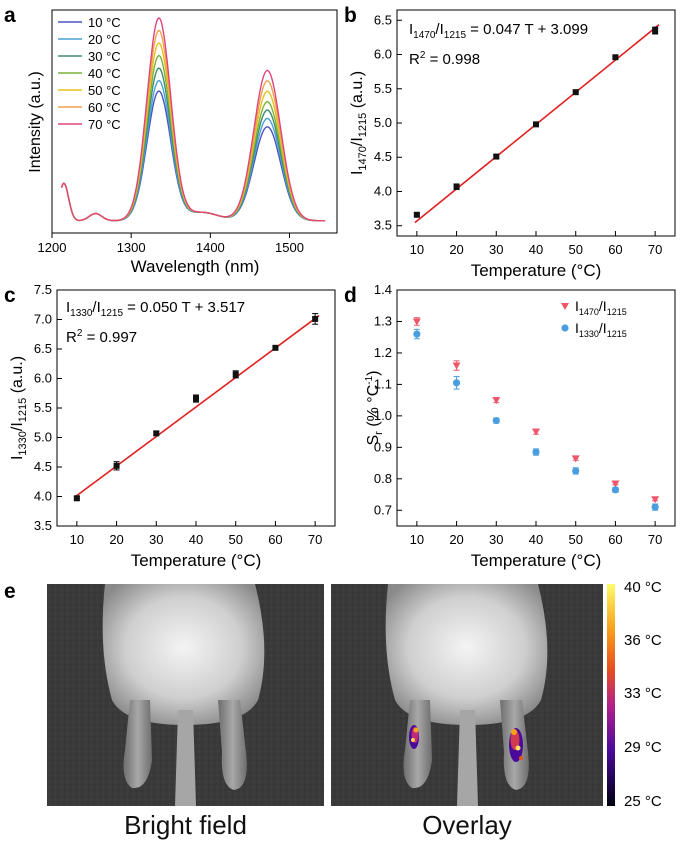 This screenshot has height=847, width=684. Describe the element at coordinates (536, 560) in the screenshot. I see `panel-d-xlabel: Temperature (°C)` at that location.